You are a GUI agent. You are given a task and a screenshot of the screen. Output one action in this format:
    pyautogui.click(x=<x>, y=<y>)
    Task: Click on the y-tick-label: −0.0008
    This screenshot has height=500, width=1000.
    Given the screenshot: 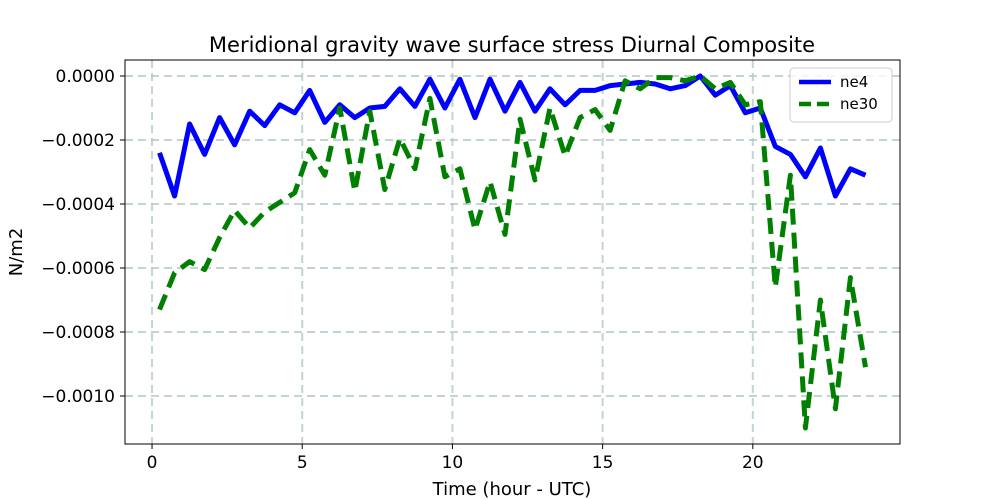 What is the action you would take?
    pyautogui.click(x=78, y=333)
    